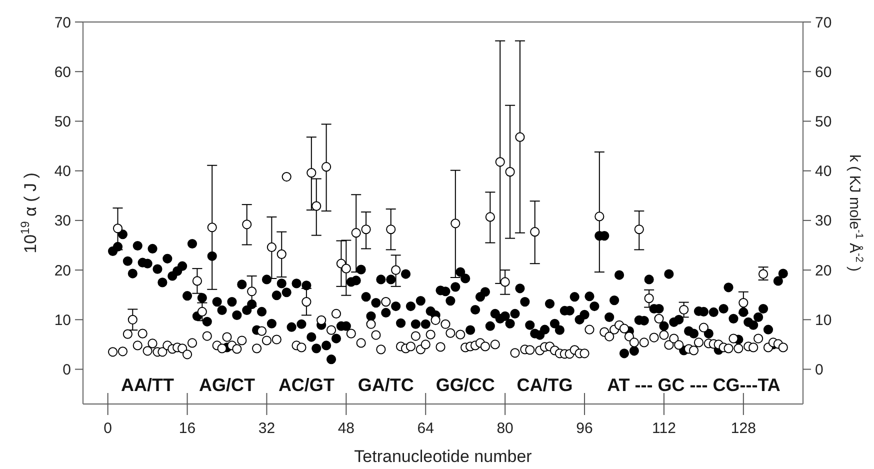 The image size is (874, 469). Describe the element at coordinates (62, 221) in the screenshot. I see `y-tick-label: 30` at that location.